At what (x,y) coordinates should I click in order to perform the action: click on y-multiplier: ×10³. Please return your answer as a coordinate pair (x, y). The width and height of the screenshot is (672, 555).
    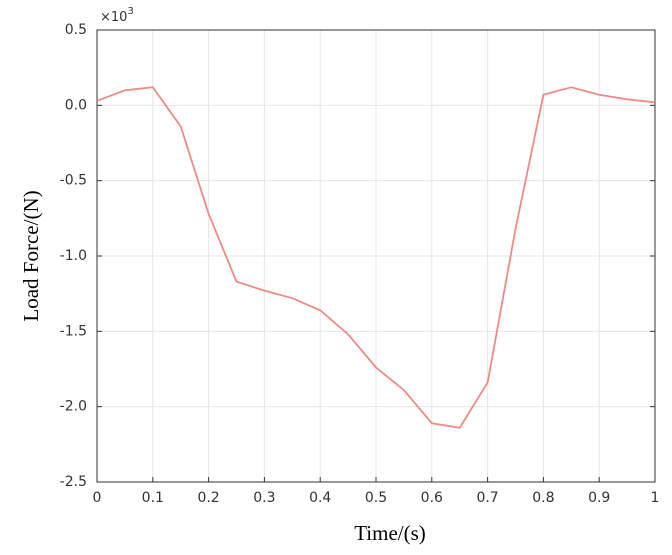
    Looking at the image, I should click on (117, 15).